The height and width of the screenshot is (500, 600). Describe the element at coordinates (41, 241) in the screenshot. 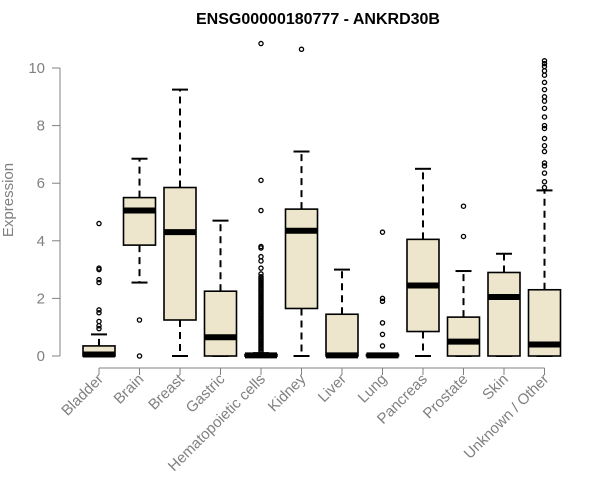

I see `y-tick-label: 4` at that location.